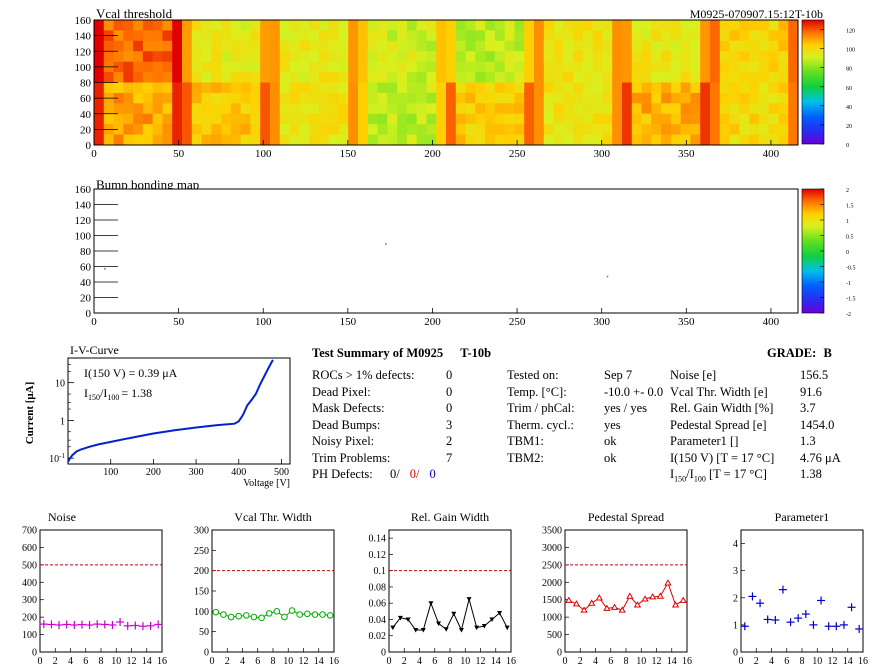 This screenshot has height=672, width=896. What do you see at coordinates (786, 661) in the screenshot?
I see `x-tick-label: 6` at bounding box center [786, 661].